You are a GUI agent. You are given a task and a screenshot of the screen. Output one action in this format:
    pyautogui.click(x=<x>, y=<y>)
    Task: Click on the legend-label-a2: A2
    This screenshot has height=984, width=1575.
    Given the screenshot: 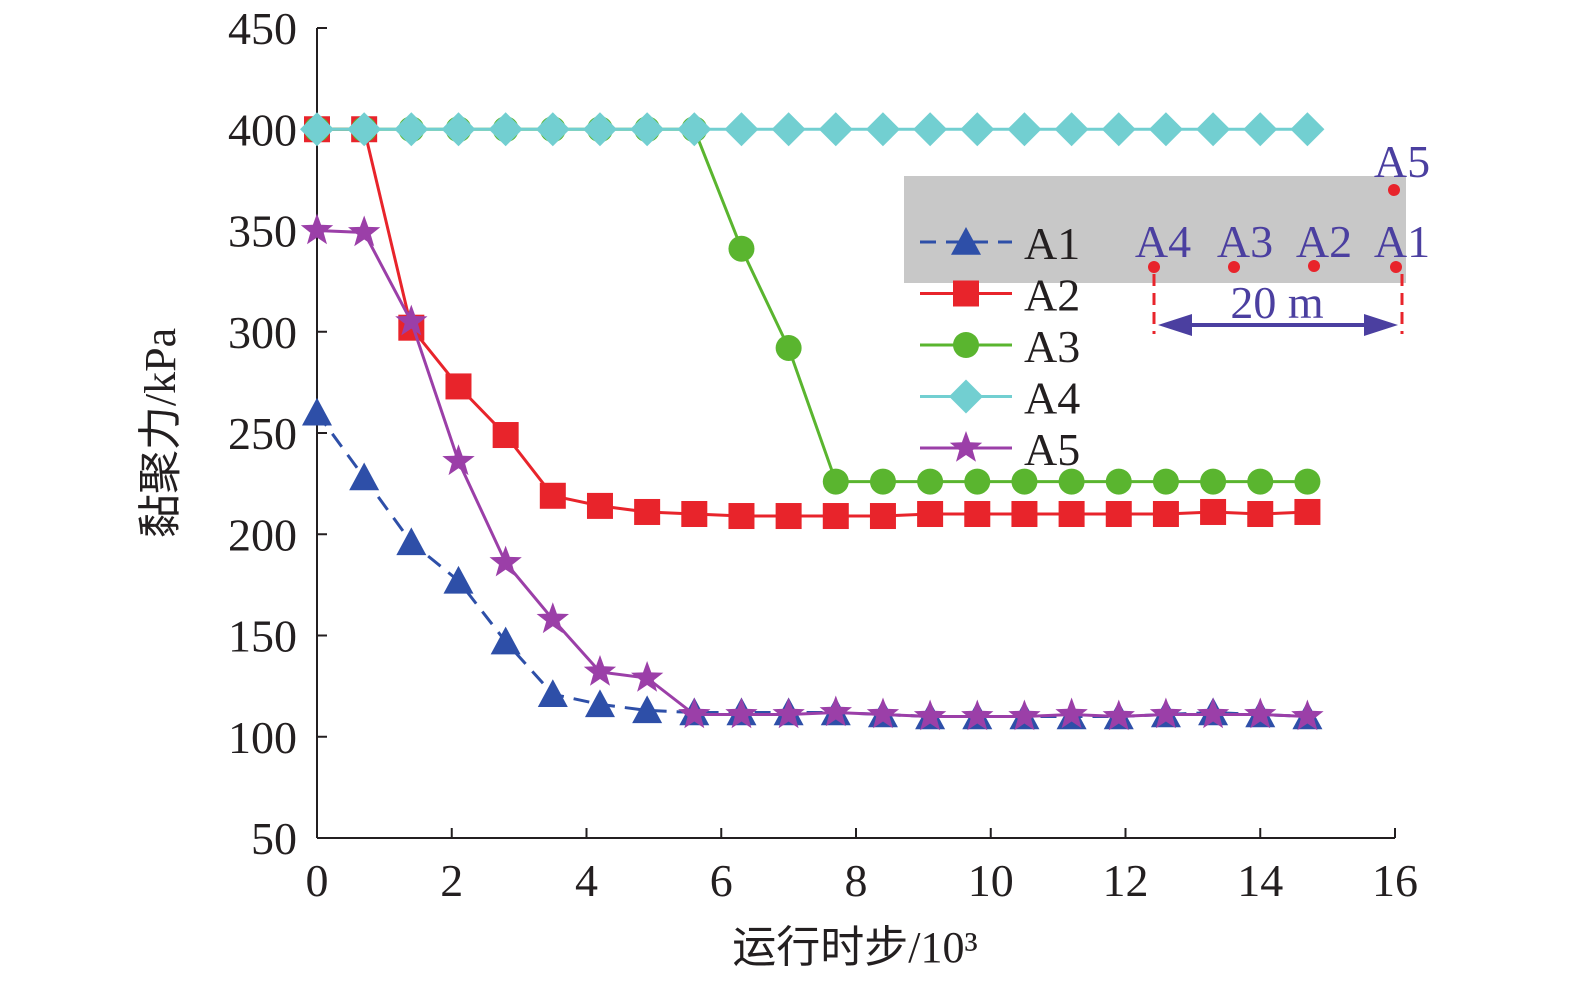 What is the action you would take?
    pyautogui.click(x=1052, y=295)
    